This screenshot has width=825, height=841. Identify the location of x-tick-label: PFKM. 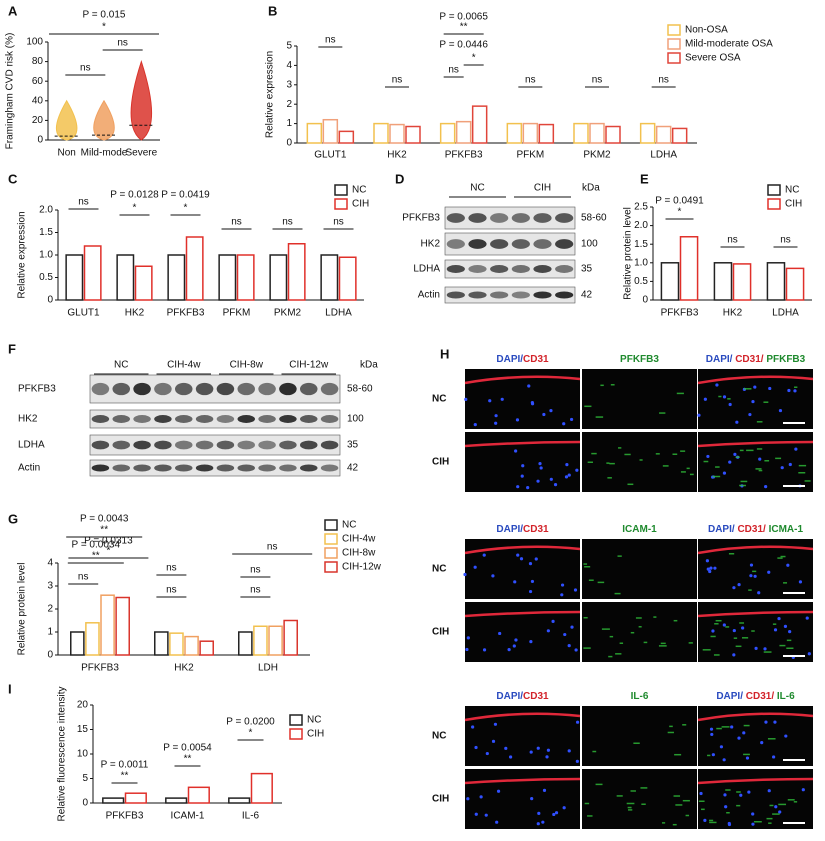
(237, 313).